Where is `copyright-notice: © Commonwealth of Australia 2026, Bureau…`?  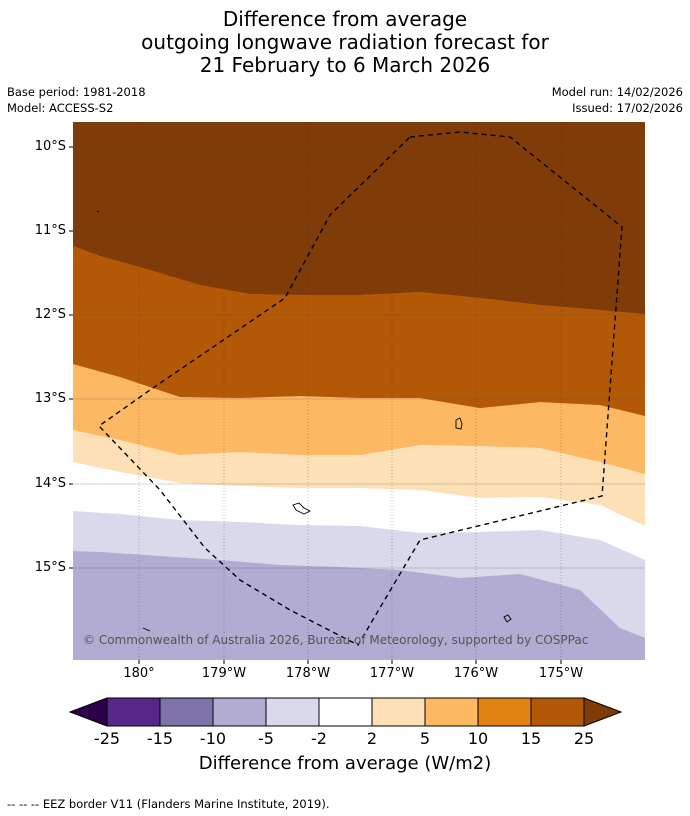
copyright-notice: © Commonwealth of Australia 2026, Bureau… is located at coordinates (336, 640).